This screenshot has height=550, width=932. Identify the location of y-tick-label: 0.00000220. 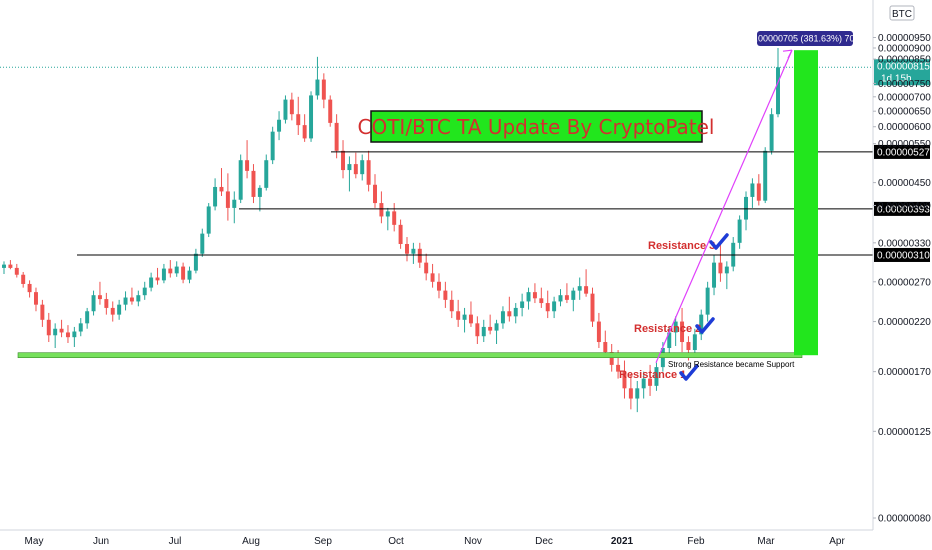
(904, 322).